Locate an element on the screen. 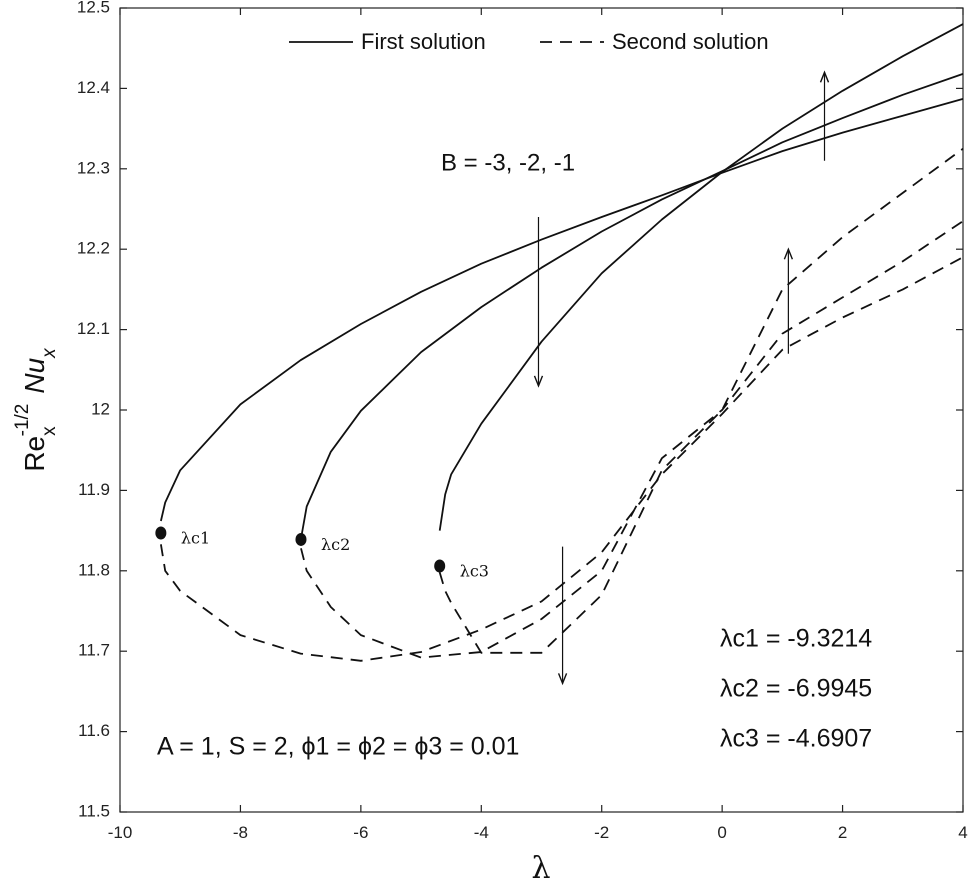 The height and width of the screenshot is (887, 969). y-tick-label: 12.5 is located at coordinates (93, 8).